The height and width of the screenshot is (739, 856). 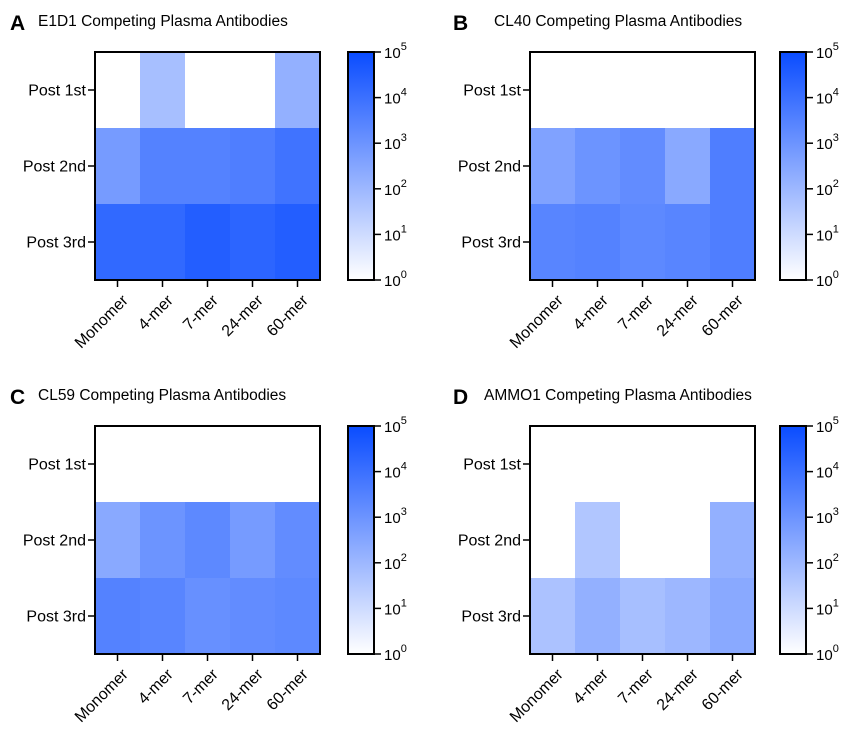 I want to click on panel-letter: D, so click(x=460, y=397).